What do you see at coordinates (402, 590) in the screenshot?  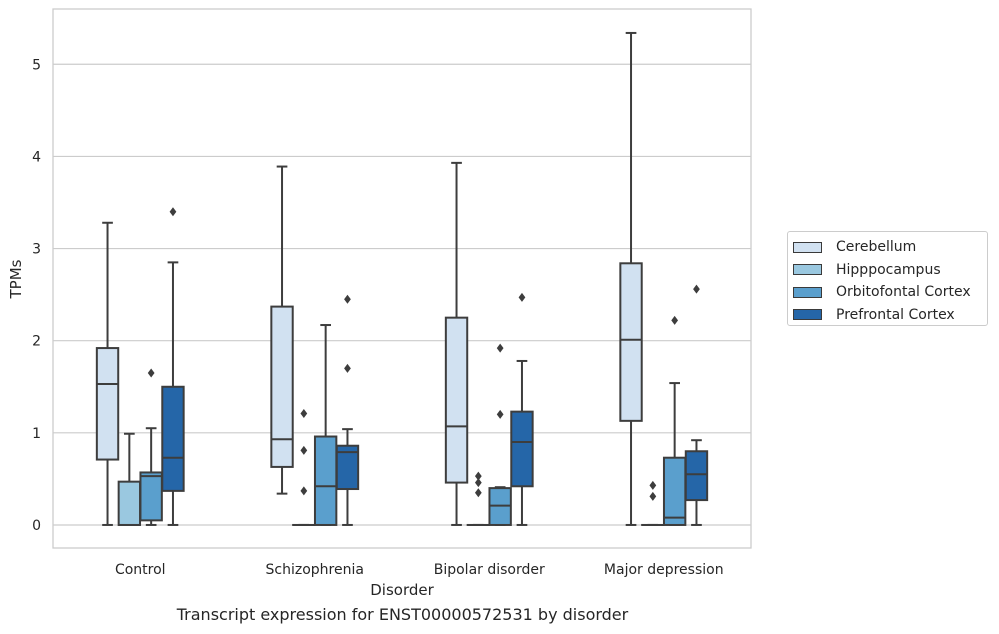 I see `x-axis-label: Disorder` at bounding box center [402, 590].